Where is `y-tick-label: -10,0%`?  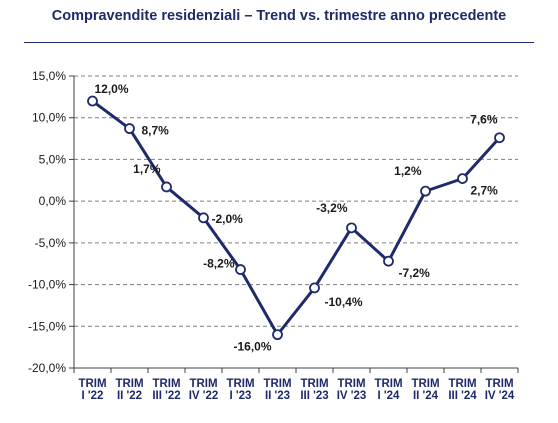
y-tick-label: -10,0% is located at coordinates (47, 285).